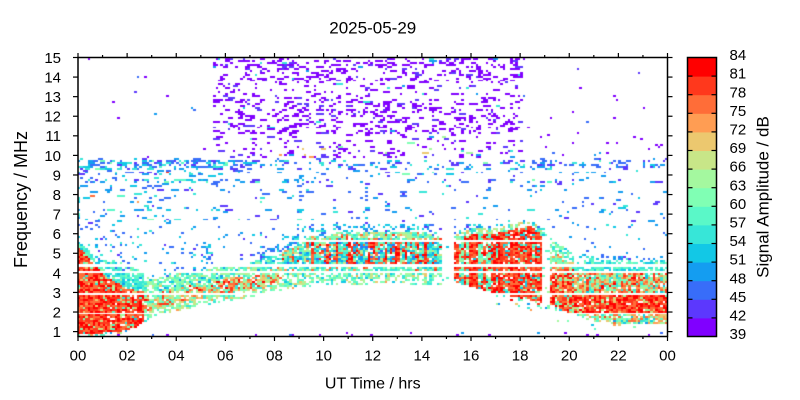 The height and width of the screenshot is (400, 800). What do you see at coordinates (738, 185) in the screenshot?
I see `svg-text: 63` at bounding box center [738, 185].